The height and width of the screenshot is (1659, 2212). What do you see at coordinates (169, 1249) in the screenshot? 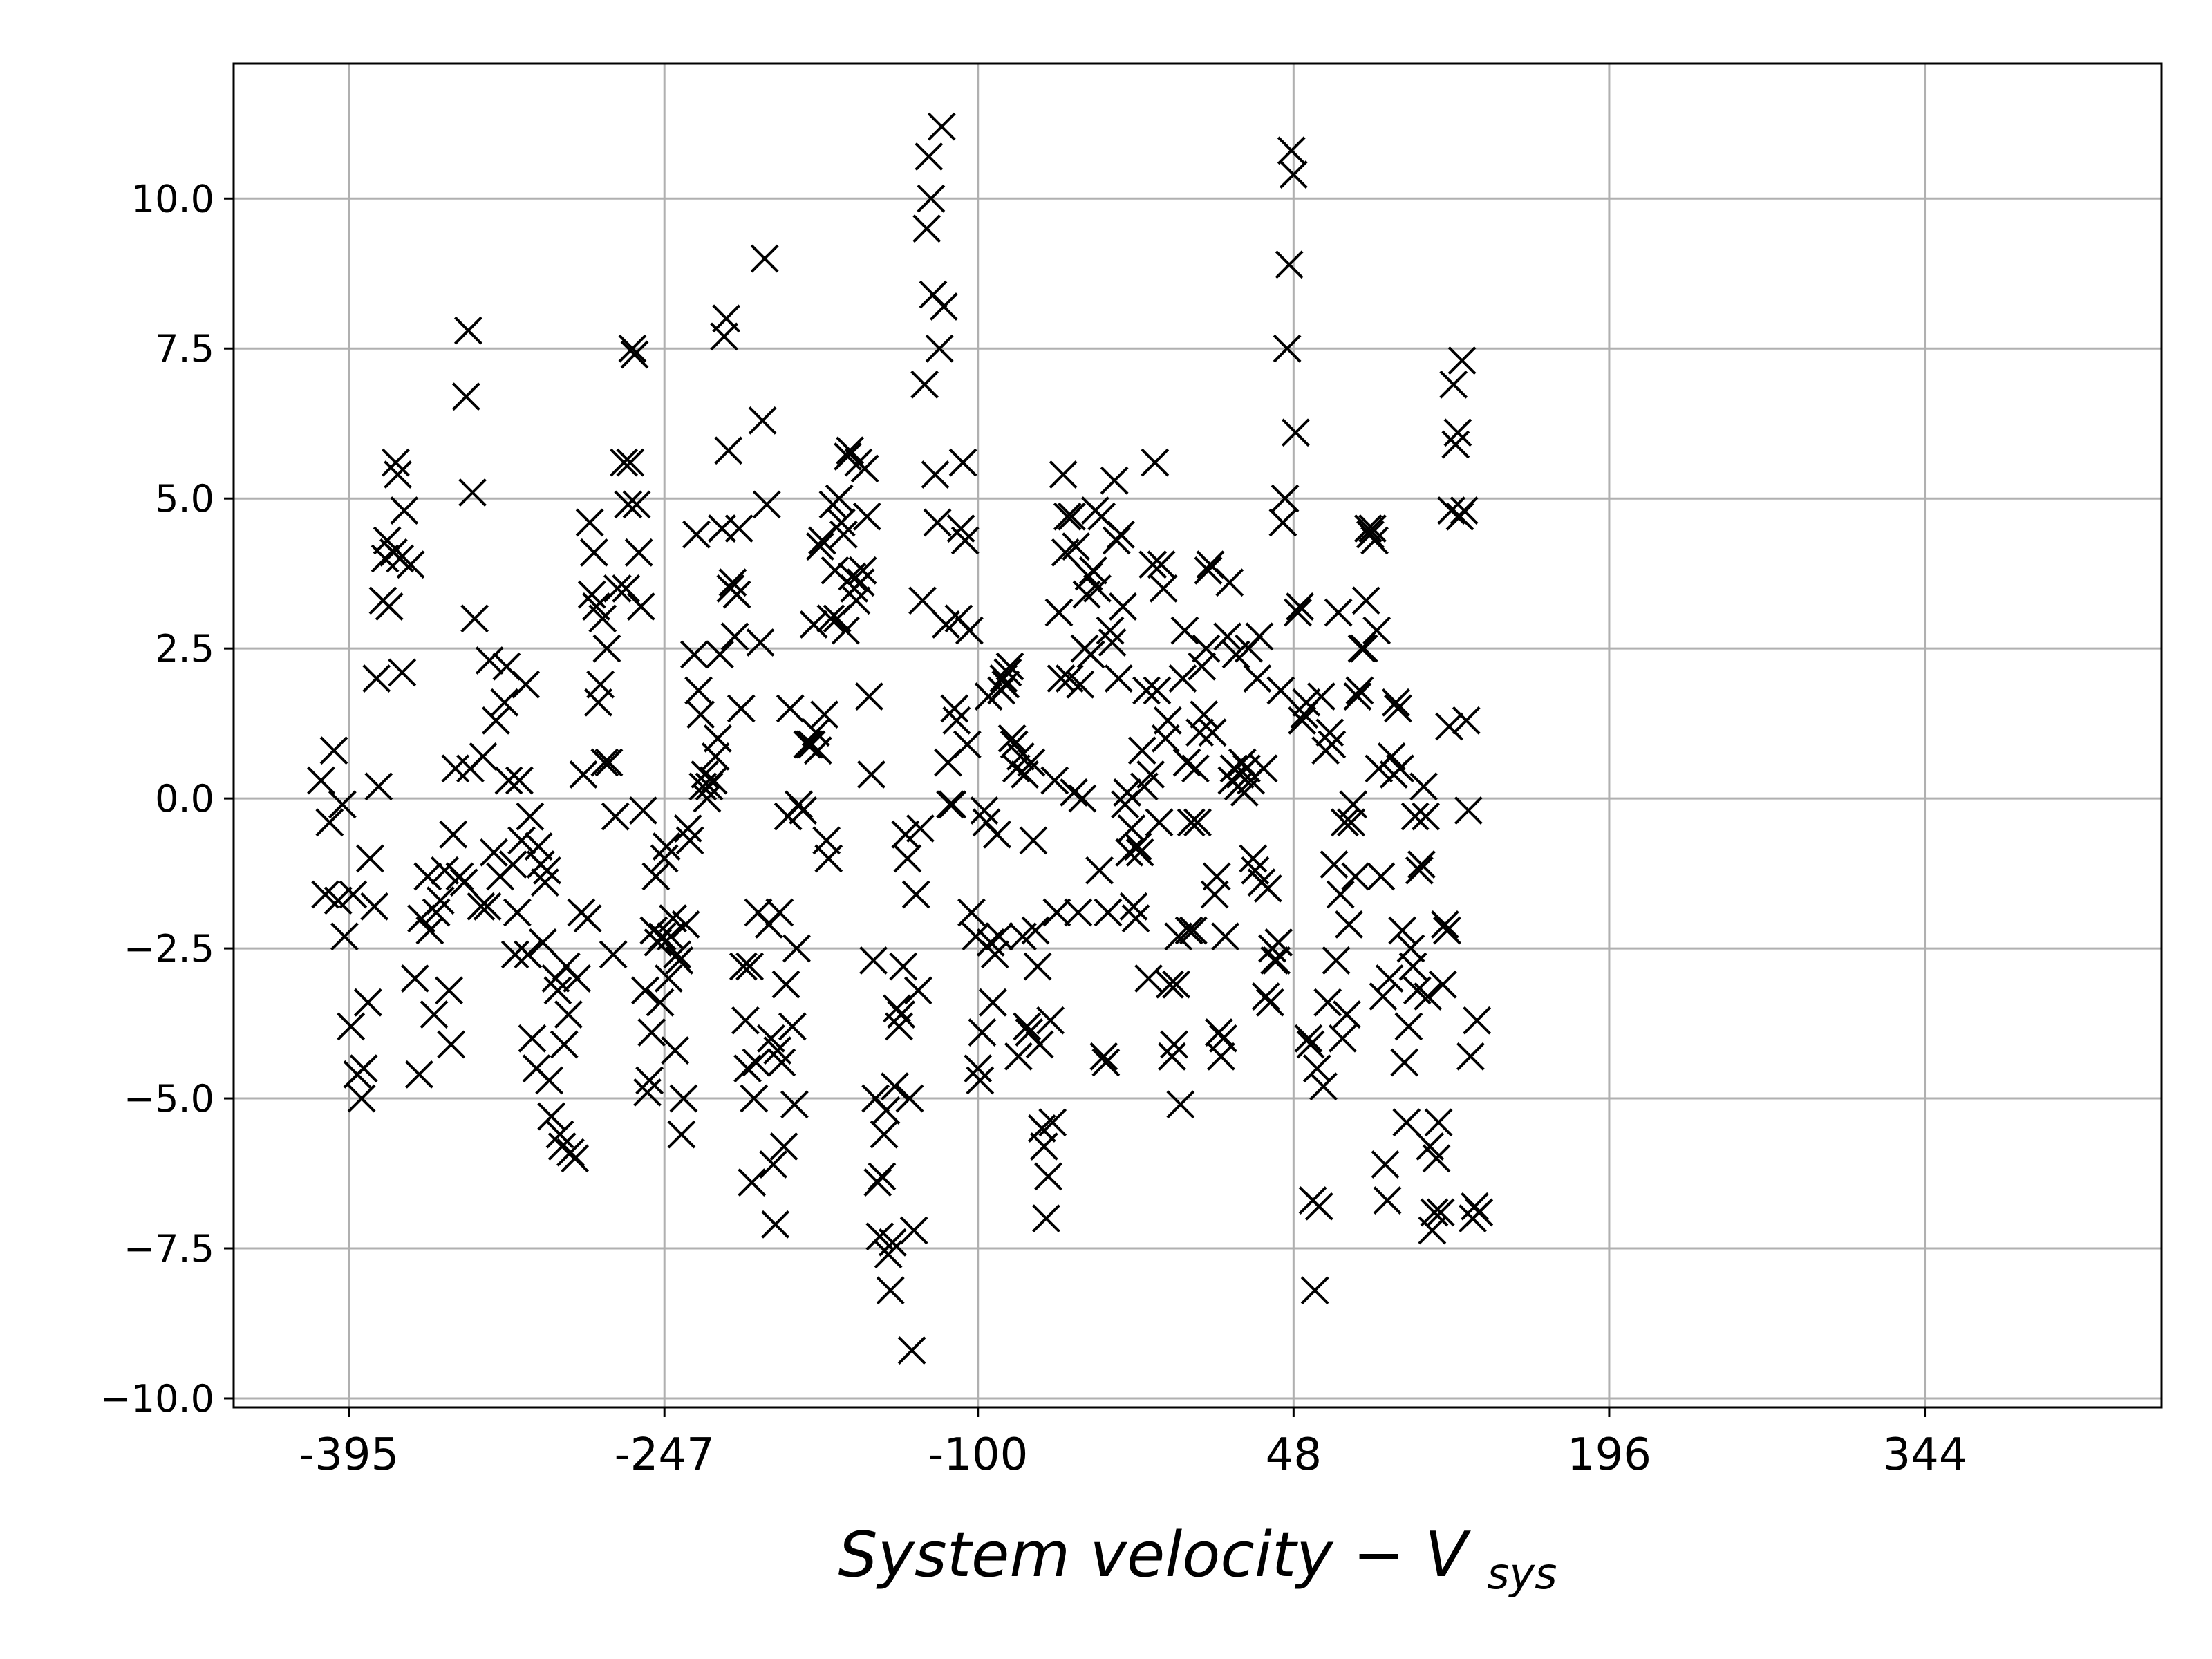
I see `y-tick-label: −7.5` at bounding box center [169, 1249].